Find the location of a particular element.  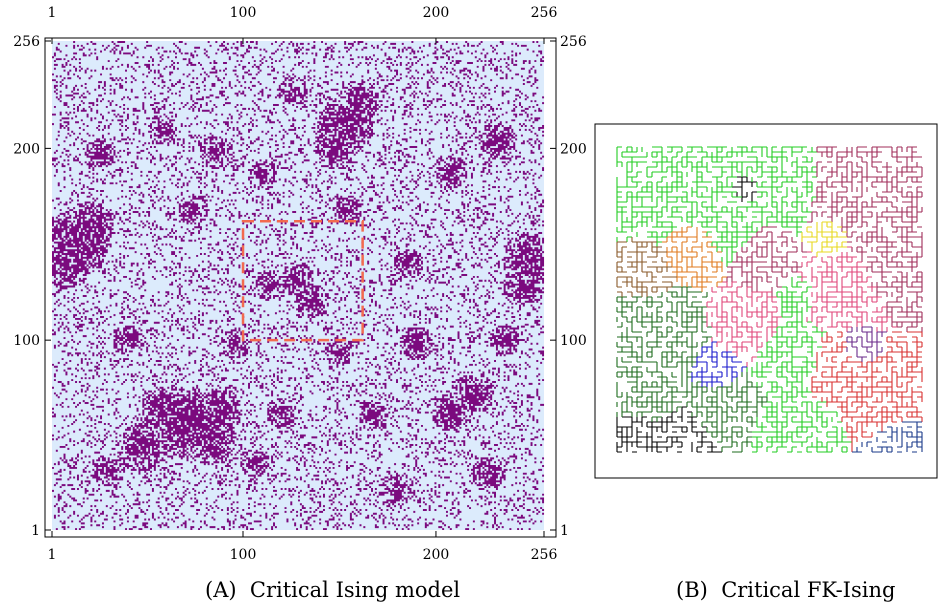

tick-label-left: 256 is located at coordinates (26, 42).